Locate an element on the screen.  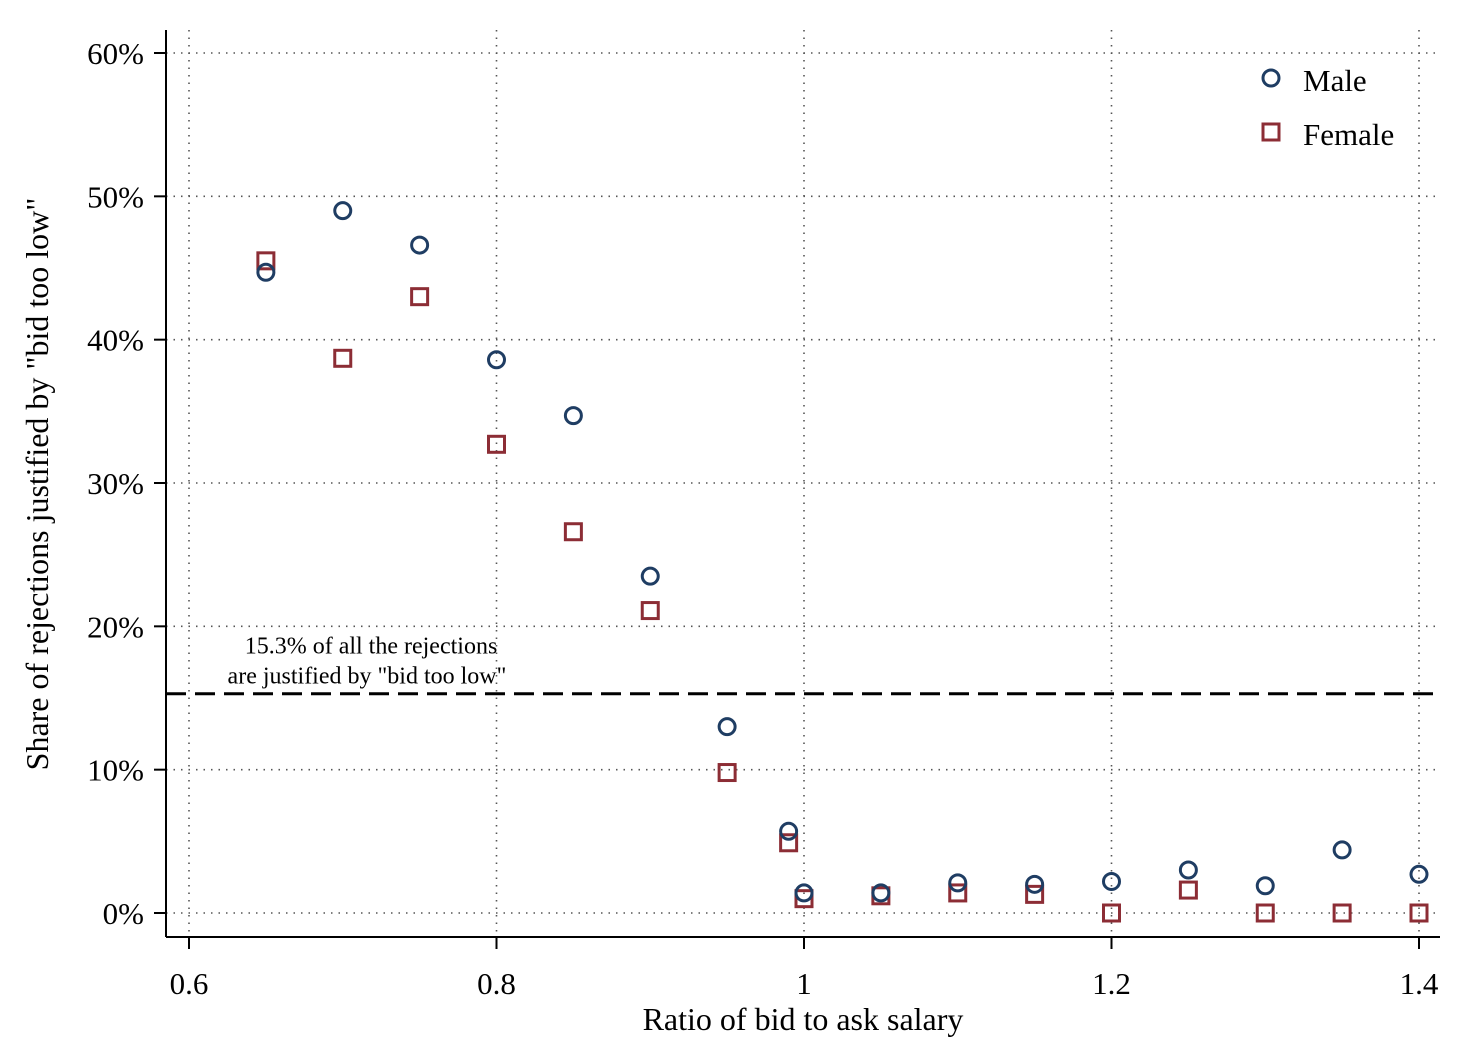
x-tick-label: 1.4 is located at coordinates (1419, 983).